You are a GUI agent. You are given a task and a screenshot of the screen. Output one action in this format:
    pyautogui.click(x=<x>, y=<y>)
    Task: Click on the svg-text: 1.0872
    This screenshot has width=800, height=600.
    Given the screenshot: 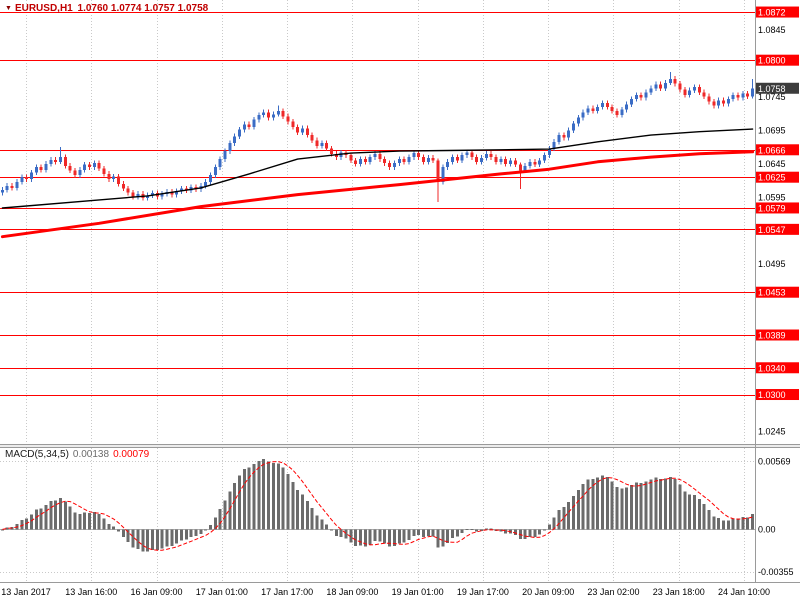 What is the action you would take?
    pyautogui.click(x=772, y=13)
    